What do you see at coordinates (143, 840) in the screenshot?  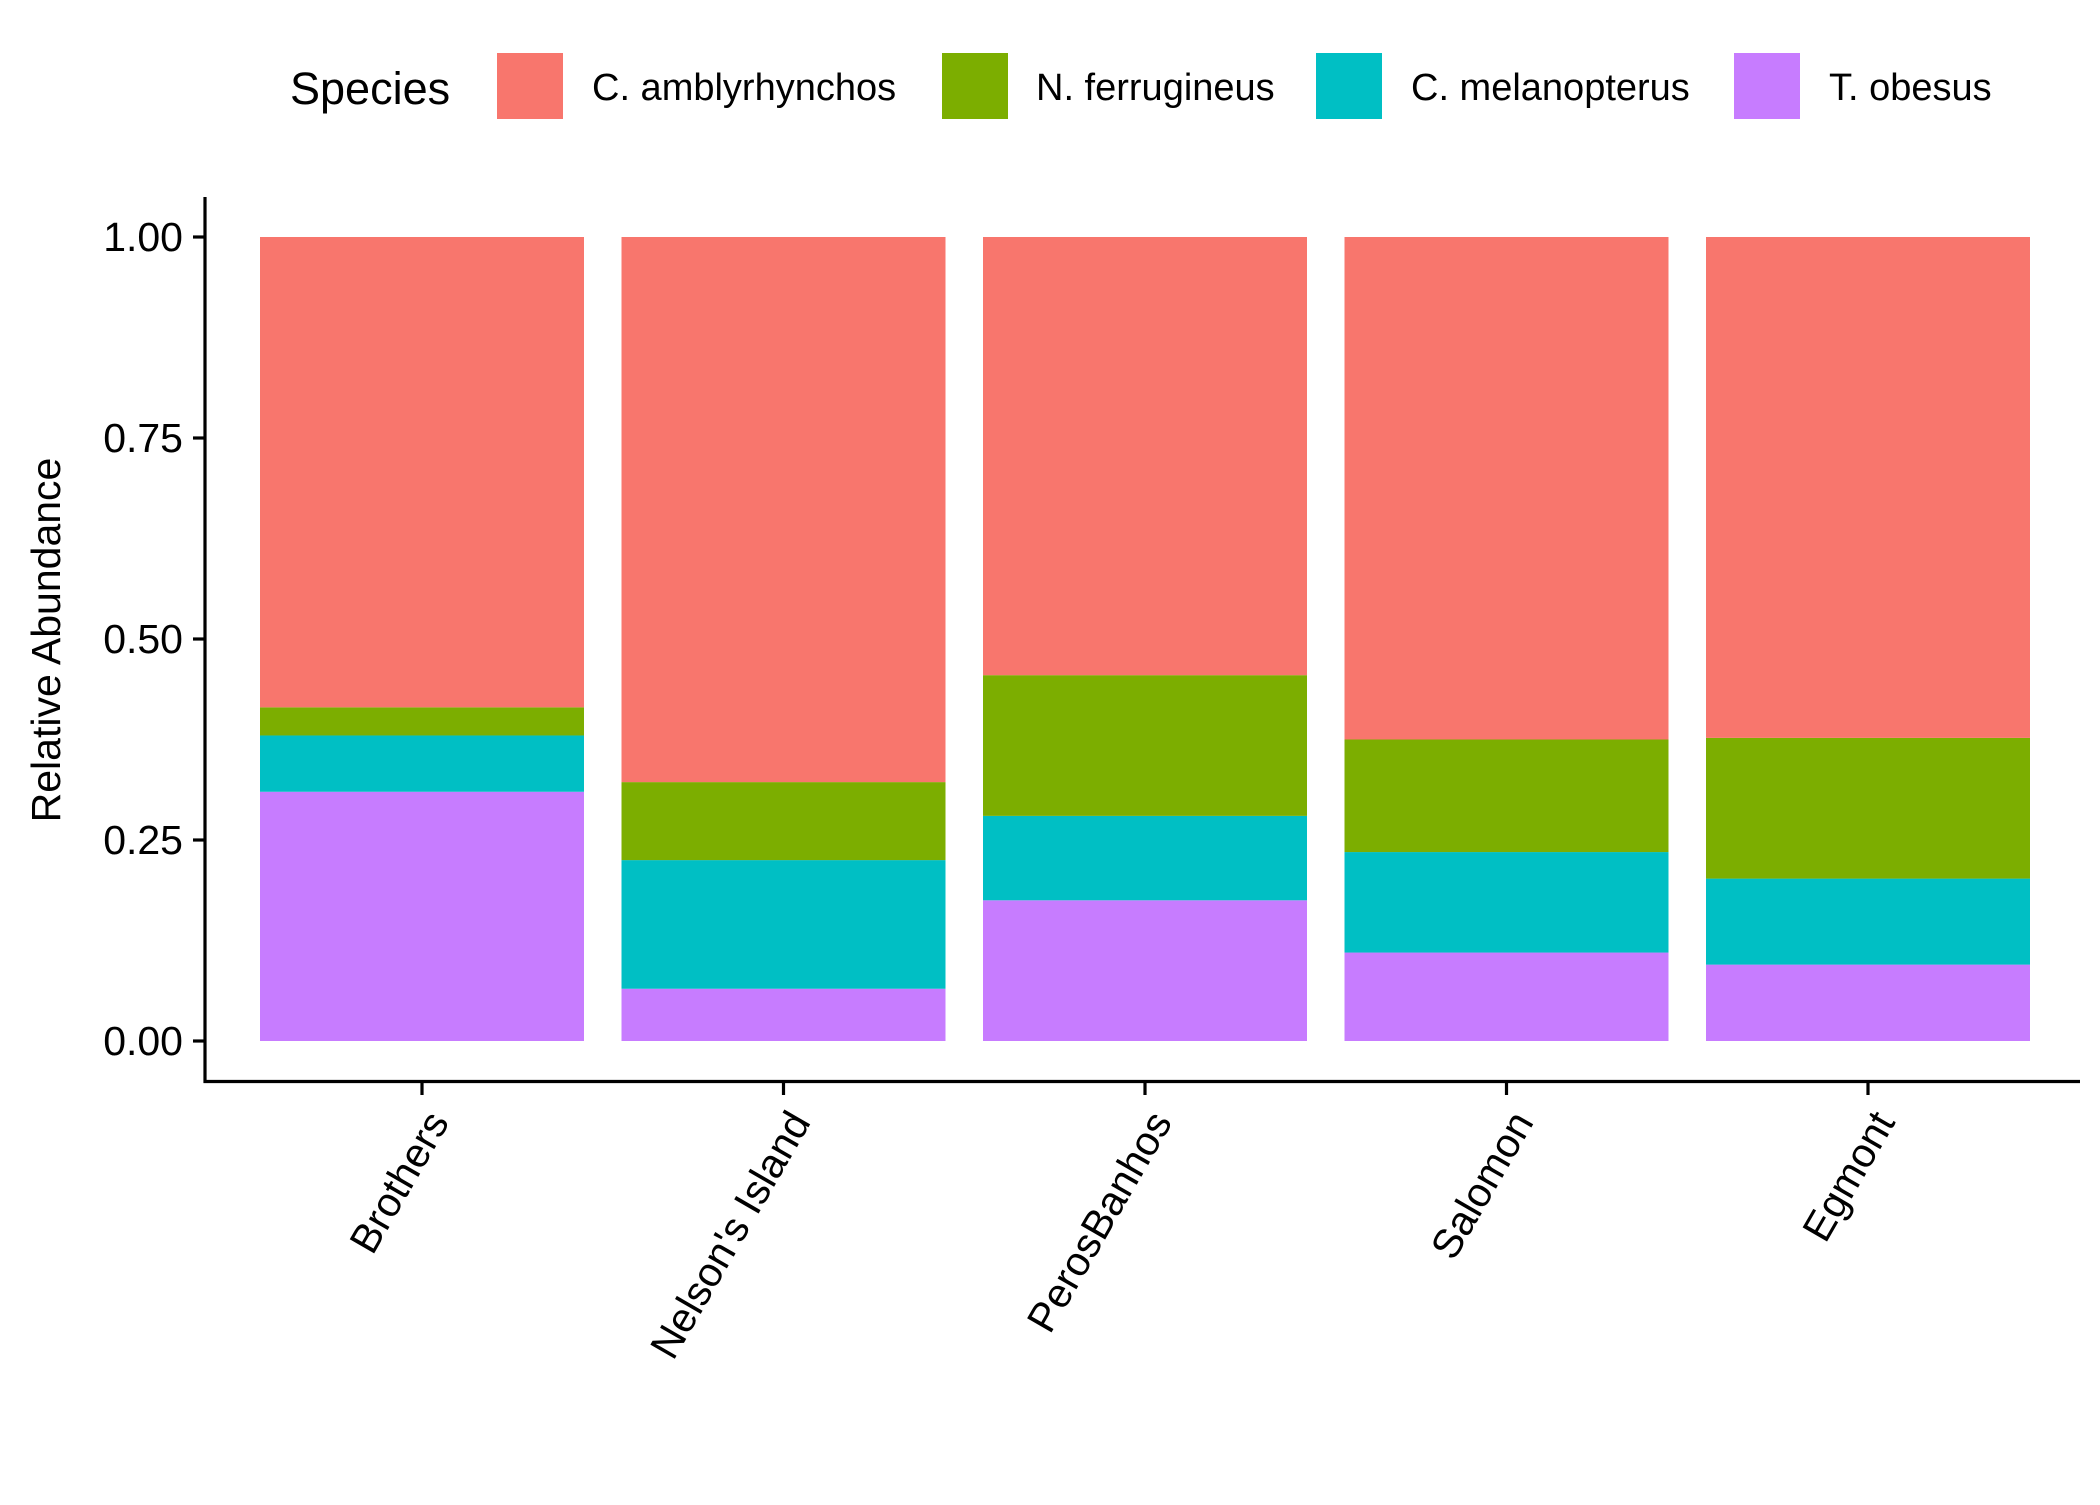 I see `y-tick-label: 0.25` at bounding box center [143, 840].